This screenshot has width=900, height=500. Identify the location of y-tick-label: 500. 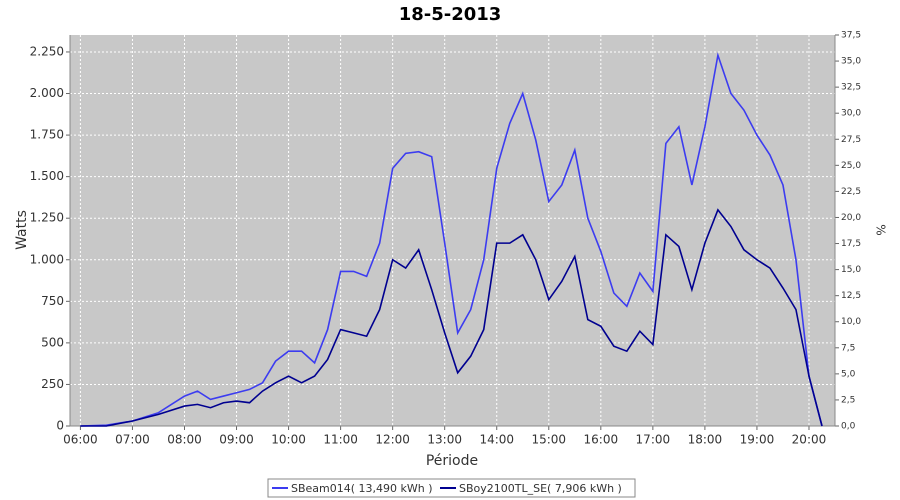
(52, 342).